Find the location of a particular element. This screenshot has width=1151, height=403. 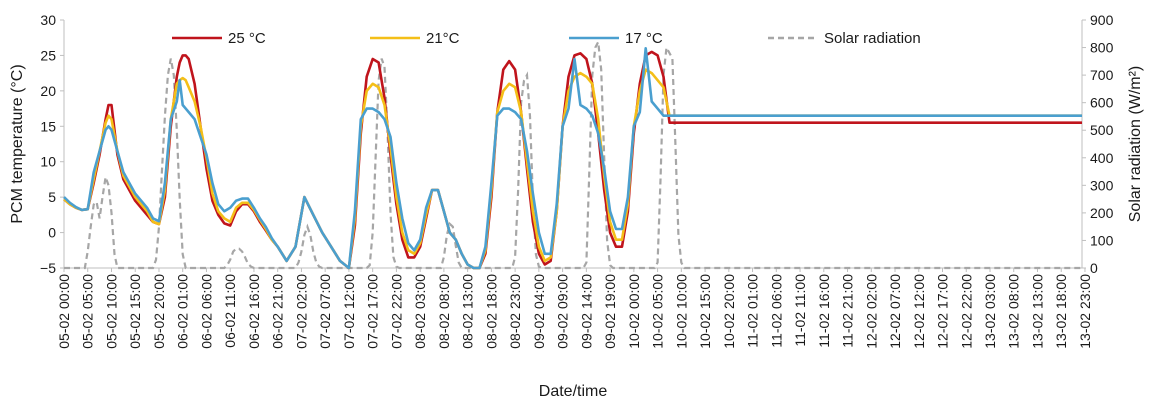

x-tick-label: 07-02 12:00 is located at coordinates (349, 311).